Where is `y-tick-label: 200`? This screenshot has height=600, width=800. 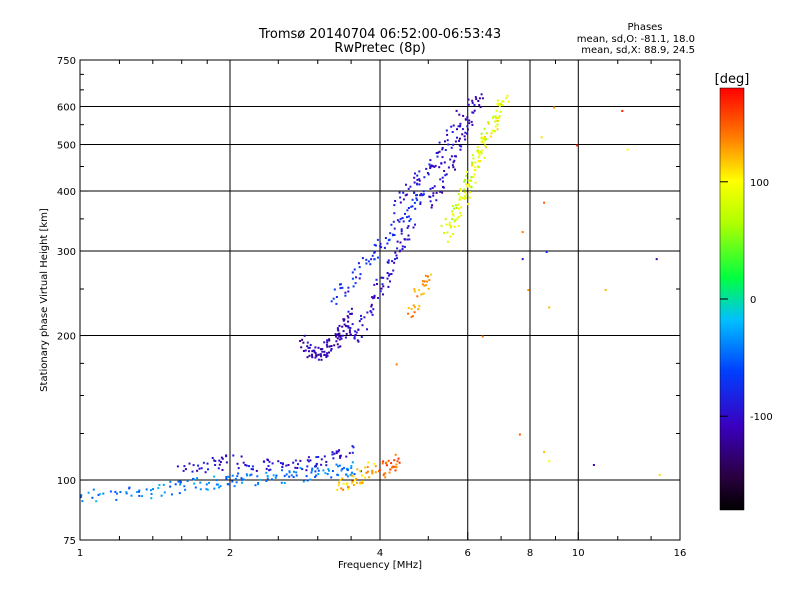
y-tick-label: 200 is located at coordinates (66, 337).